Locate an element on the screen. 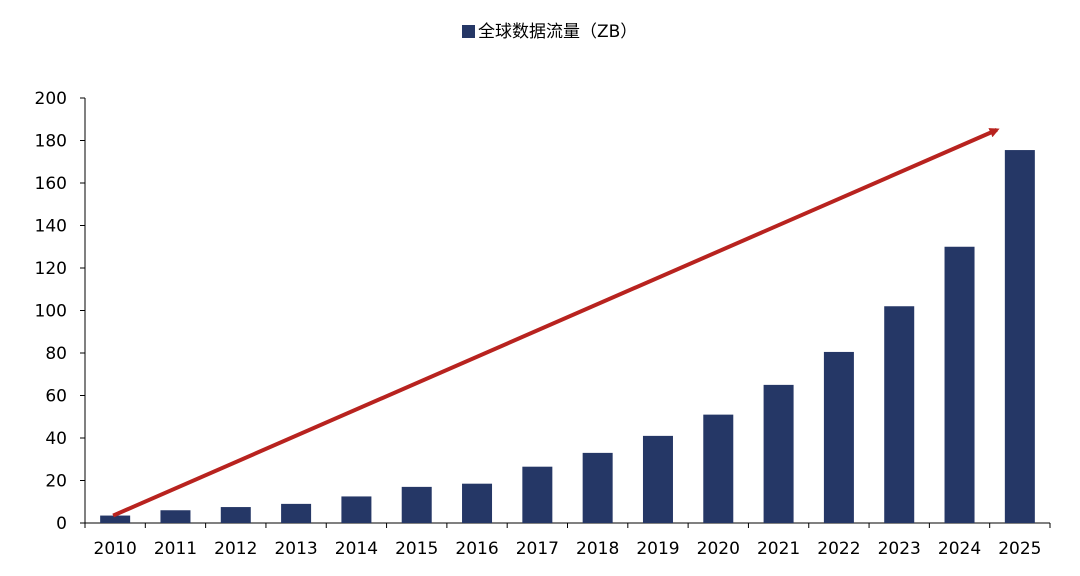  x-tick-label: 2022 is located at coordinates (838, 549).